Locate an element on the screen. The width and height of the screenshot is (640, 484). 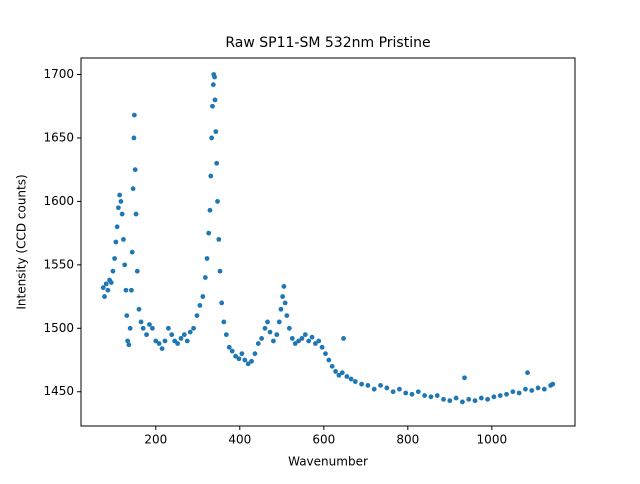
y-tick-label: 1450 is located at coordinates (58, 391).